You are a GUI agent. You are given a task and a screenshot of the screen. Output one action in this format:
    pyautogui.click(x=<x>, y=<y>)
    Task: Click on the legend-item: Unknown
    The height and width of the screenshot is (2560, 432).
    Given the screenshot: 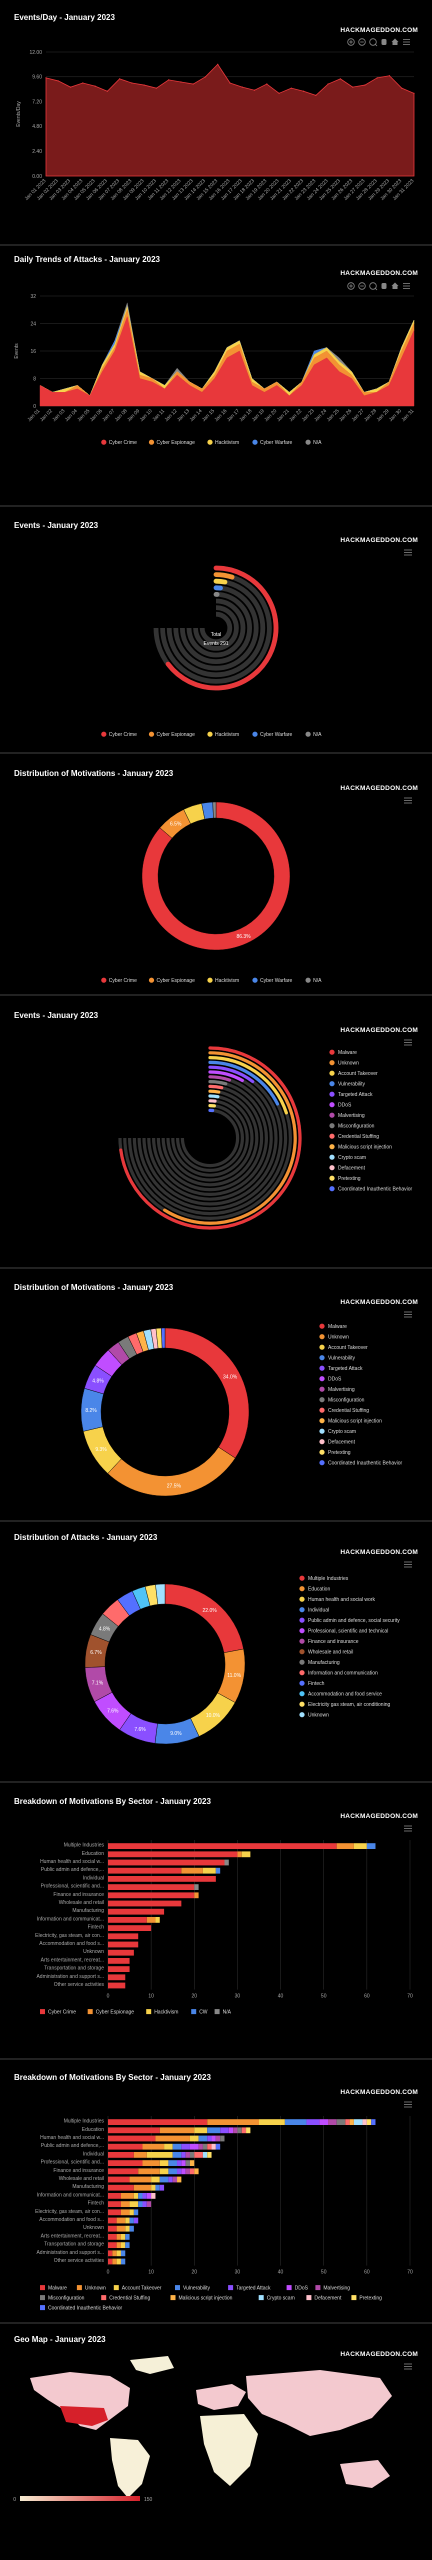 What is the action you would take?
    pyautogui.click(x=314, y=1715)
    